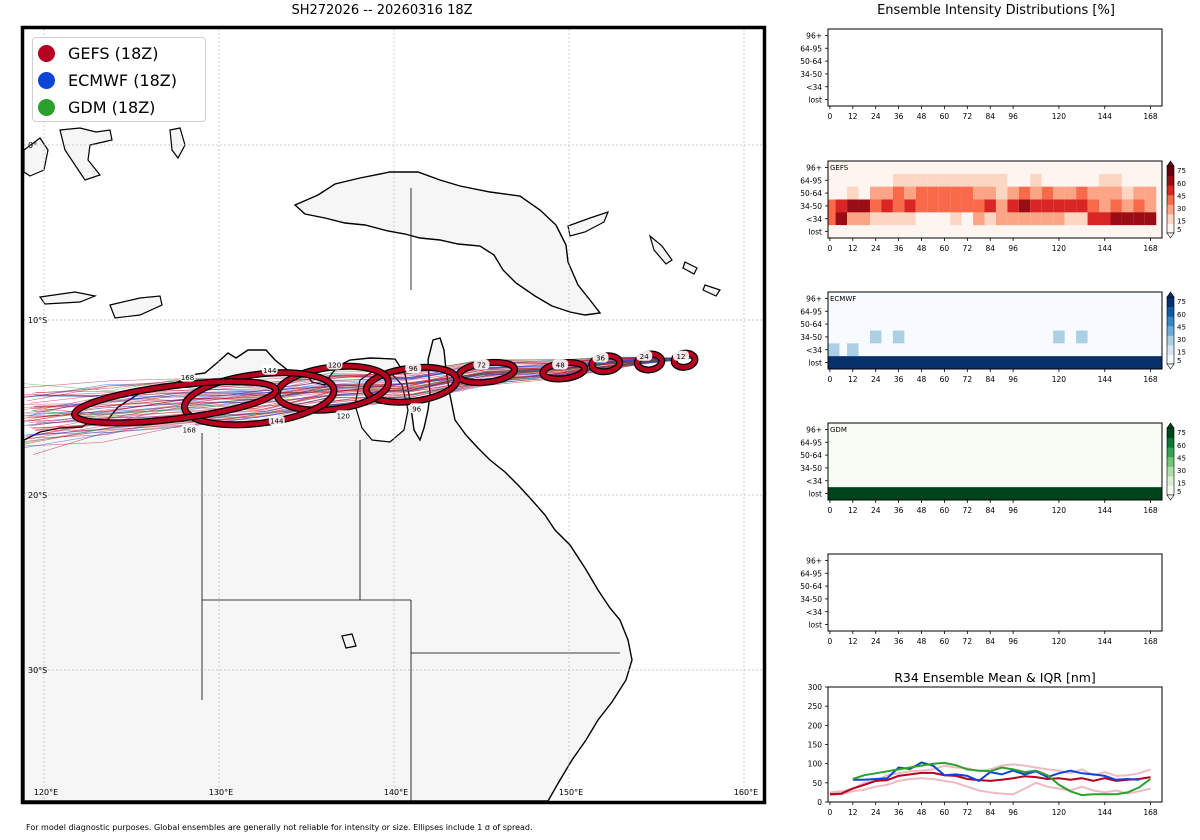 The image size is (1200, 840). What do you see at coordinates (277, 422) in the screenshot?
I see `hour-label-text: 144` at bounding box center [277, 422].